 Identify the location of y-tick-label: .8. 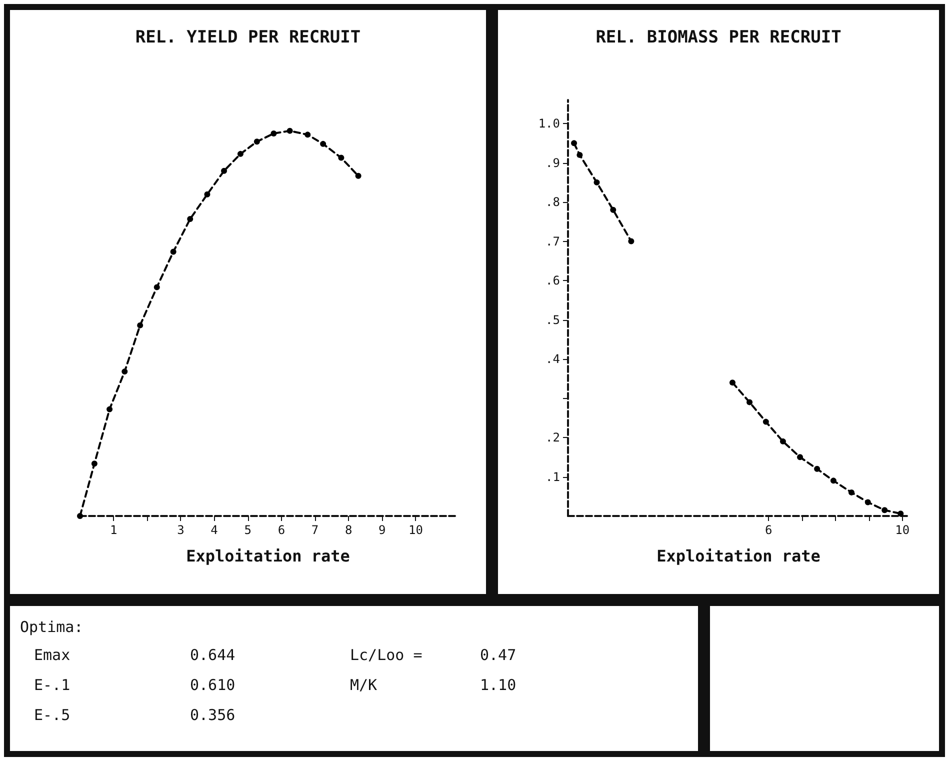
(553, 202).